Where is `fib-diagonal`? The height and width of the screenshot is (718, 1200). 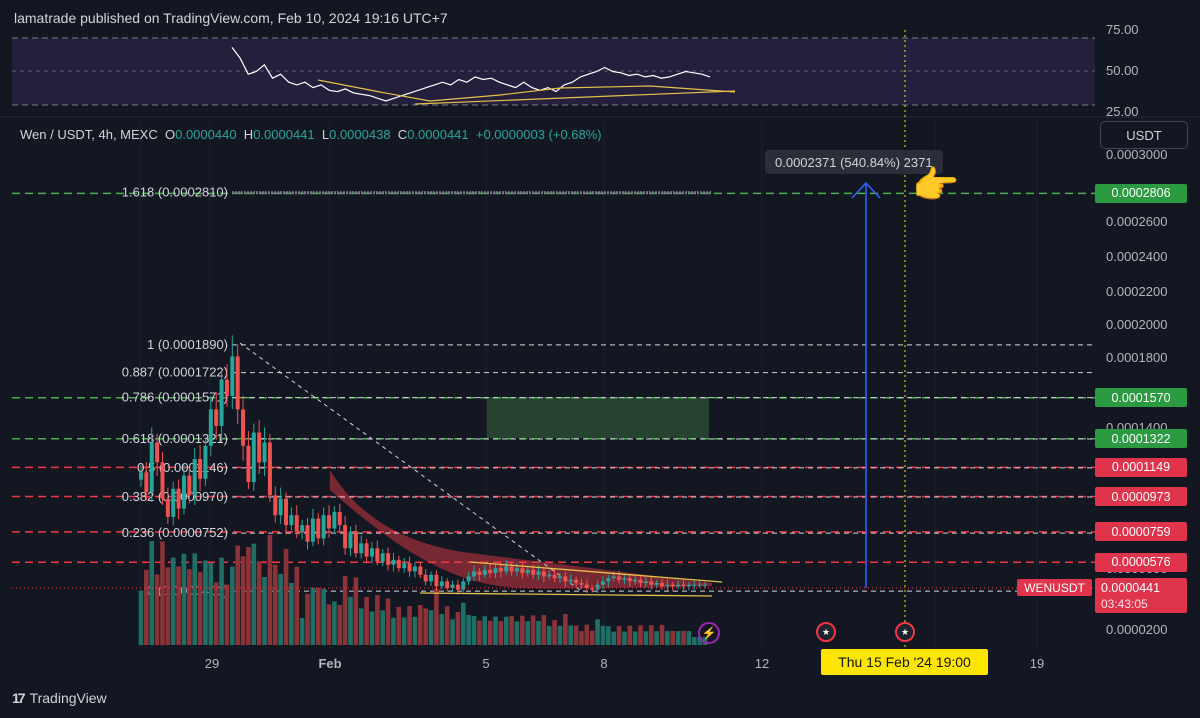
fib-diagonal is located at coordinates (410, 466).